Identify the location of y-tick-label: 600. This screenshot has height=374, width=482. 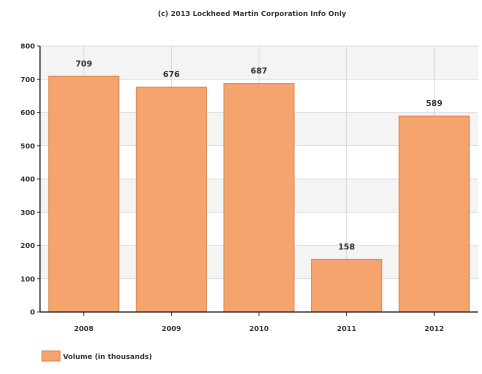
(27, 113).